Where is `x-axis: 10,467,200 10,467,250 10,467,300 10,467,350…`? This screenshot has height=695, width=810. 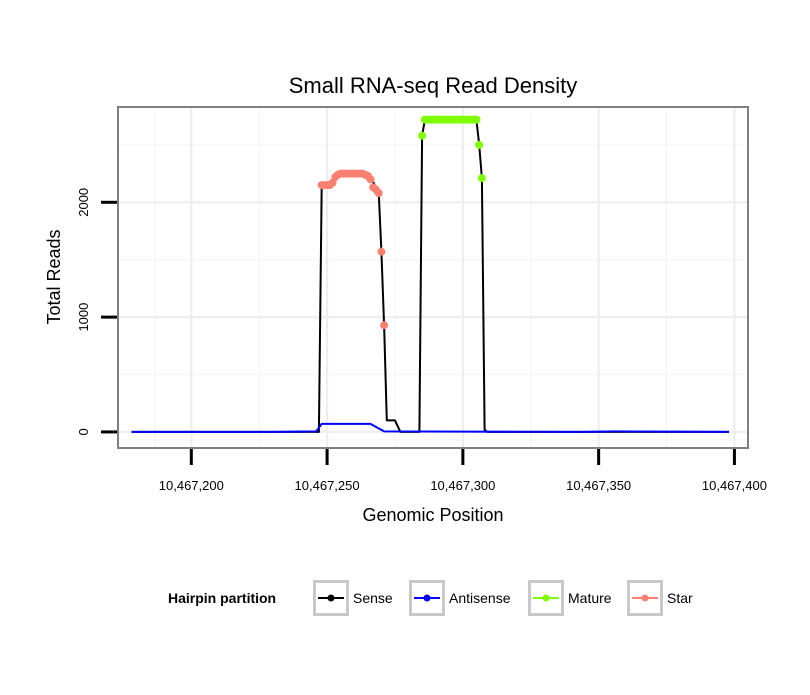
x-axis: 10,467,200 10,467,250 10,467,300 10,467,350… is located at coordinates (463, 471).